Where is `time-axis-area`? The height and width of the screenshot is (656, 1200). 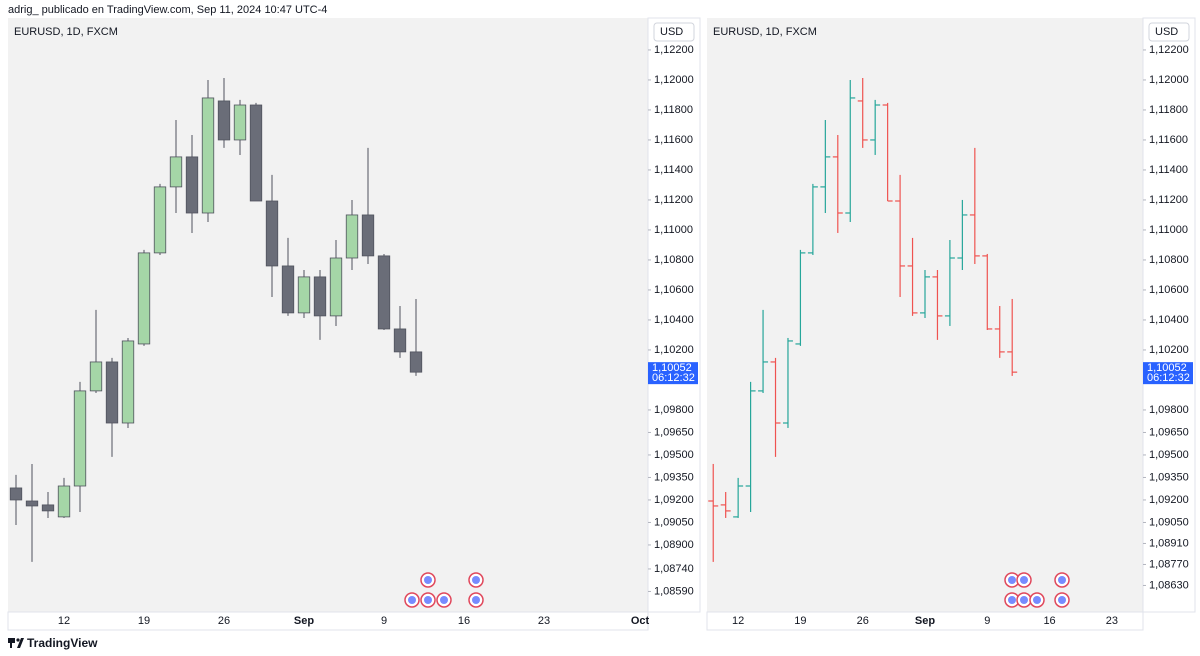
time-axis-area is located at coordinates (328, 621).